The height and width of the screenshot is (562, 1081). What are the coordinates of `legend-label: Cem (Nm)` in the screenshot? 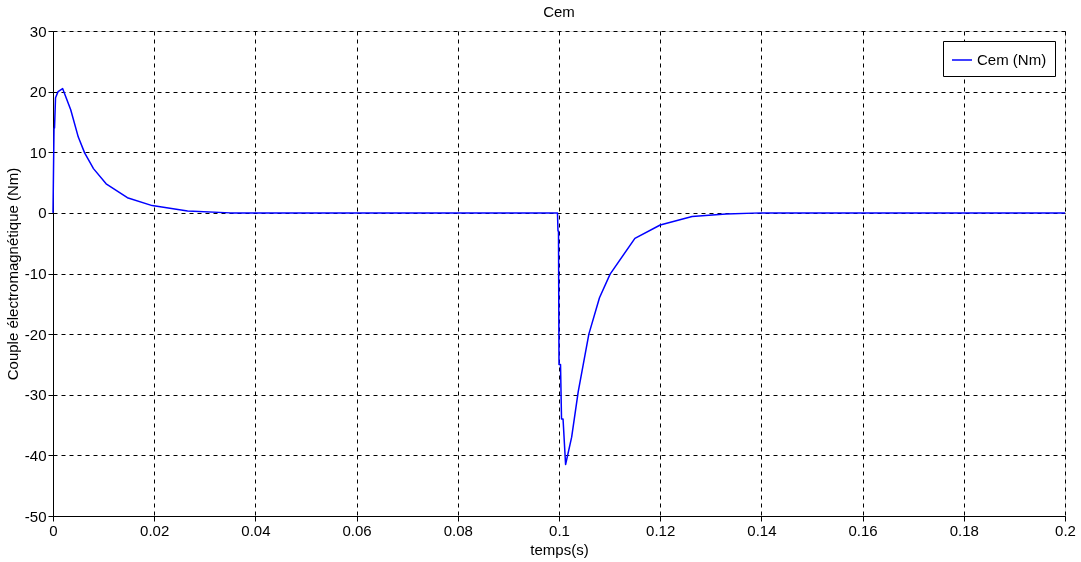 It's located at (1012, 59).